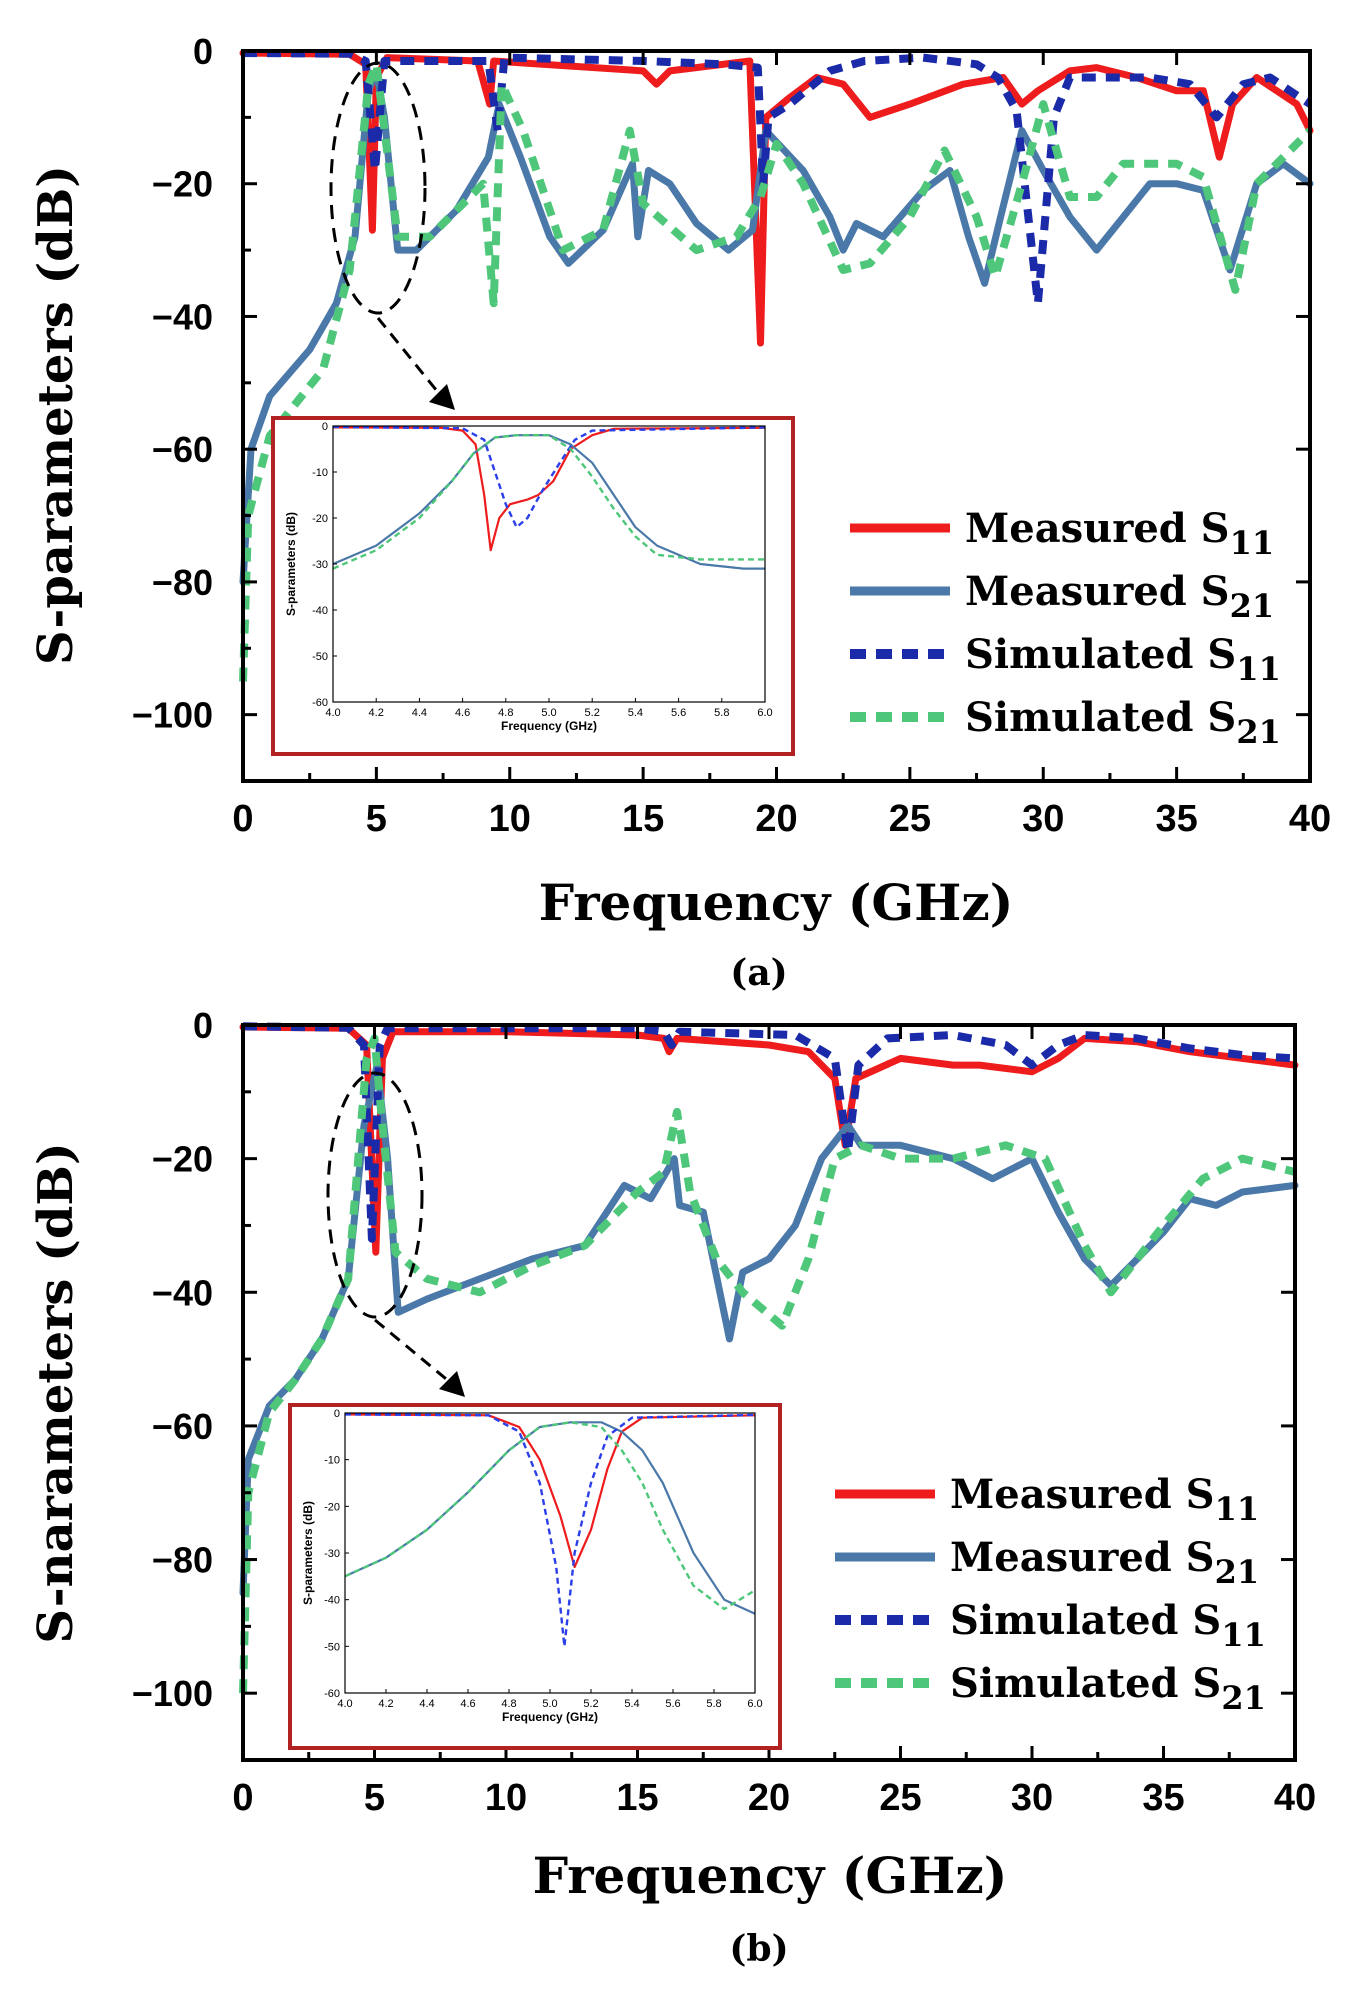  I want to click on inset-x-tick-label: 4.0, so click(332, 713).